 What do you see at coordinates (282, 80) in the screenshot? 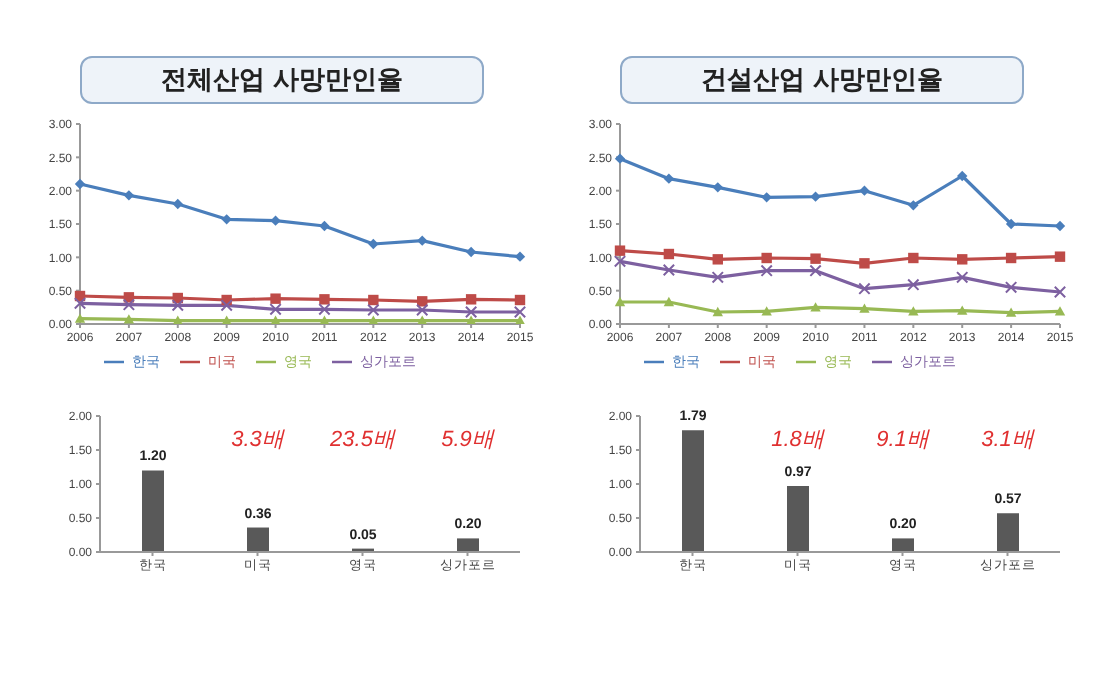
I see `chart-title: 전체산업 사망만인율` at bounding box center [282, 80].